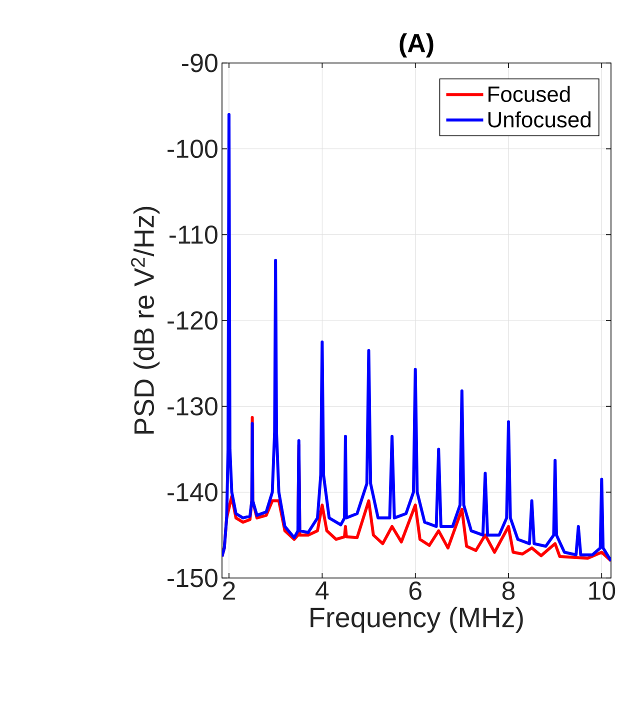 The image size is (628, 702). What do you see at coordinates (145, 320) in the screenshot?
I see `y-axis-title: PSD (dB re V$^{2}$/Hz)` at bounding box center [145, 320].